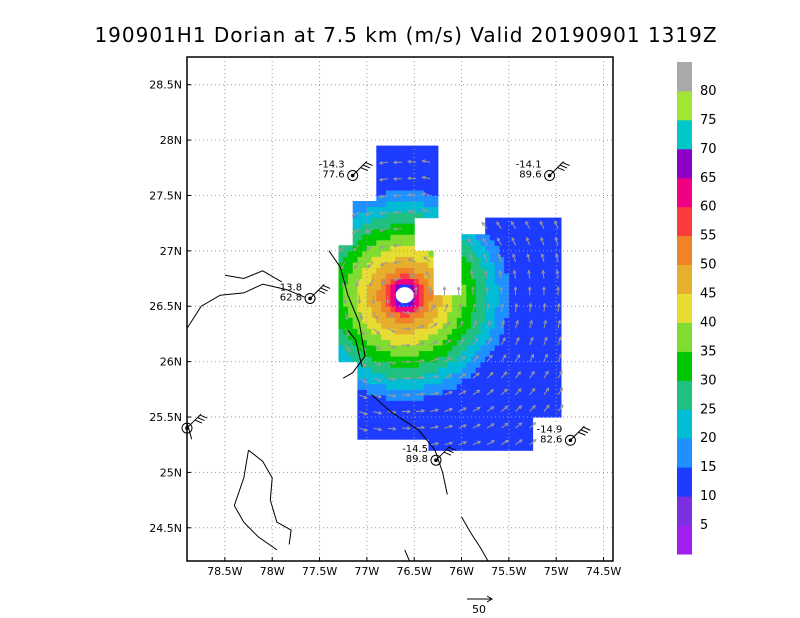 Image resolution: width=800 pixels, height=618 pixels. I want to click on colorbar-label: 15, so click(708, 467).